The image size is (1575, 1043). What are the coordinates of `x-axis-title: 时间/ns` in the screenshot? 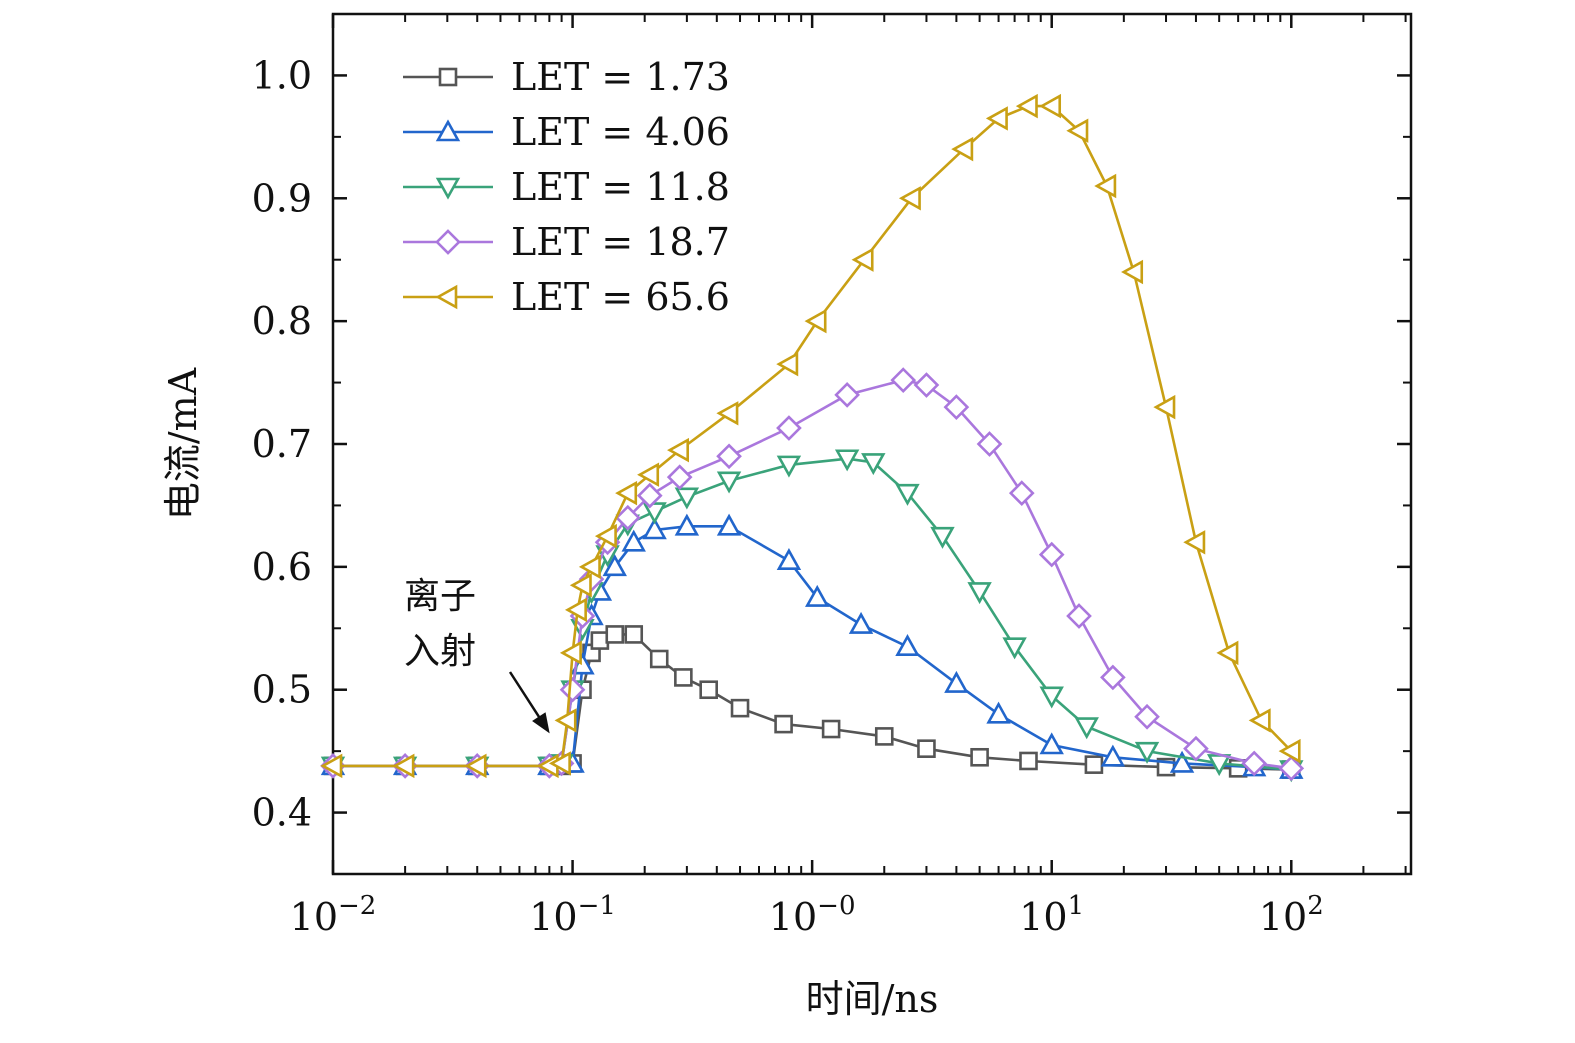 It's located at (872, 999).